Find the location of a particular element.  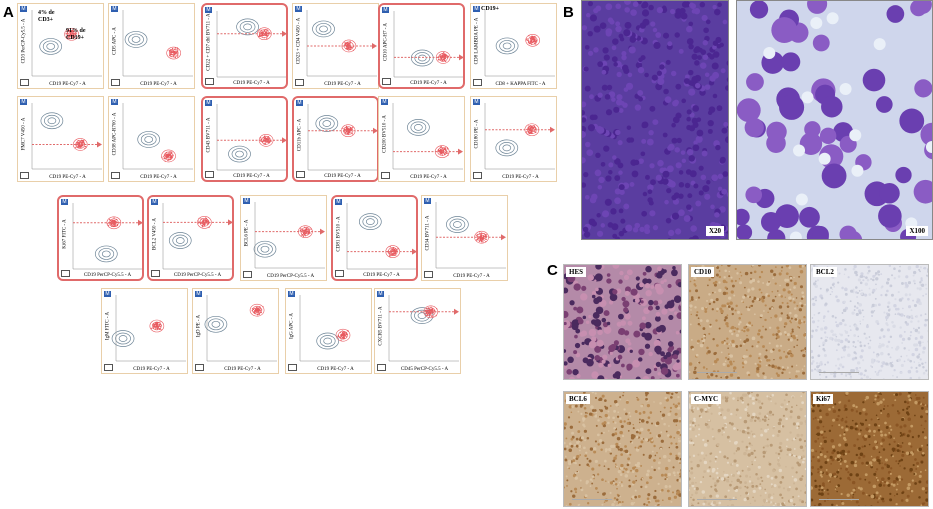

flow-plot: M CD5 APC - A CD19 PE-Cy7 - A is located at coordinates (151, 46).